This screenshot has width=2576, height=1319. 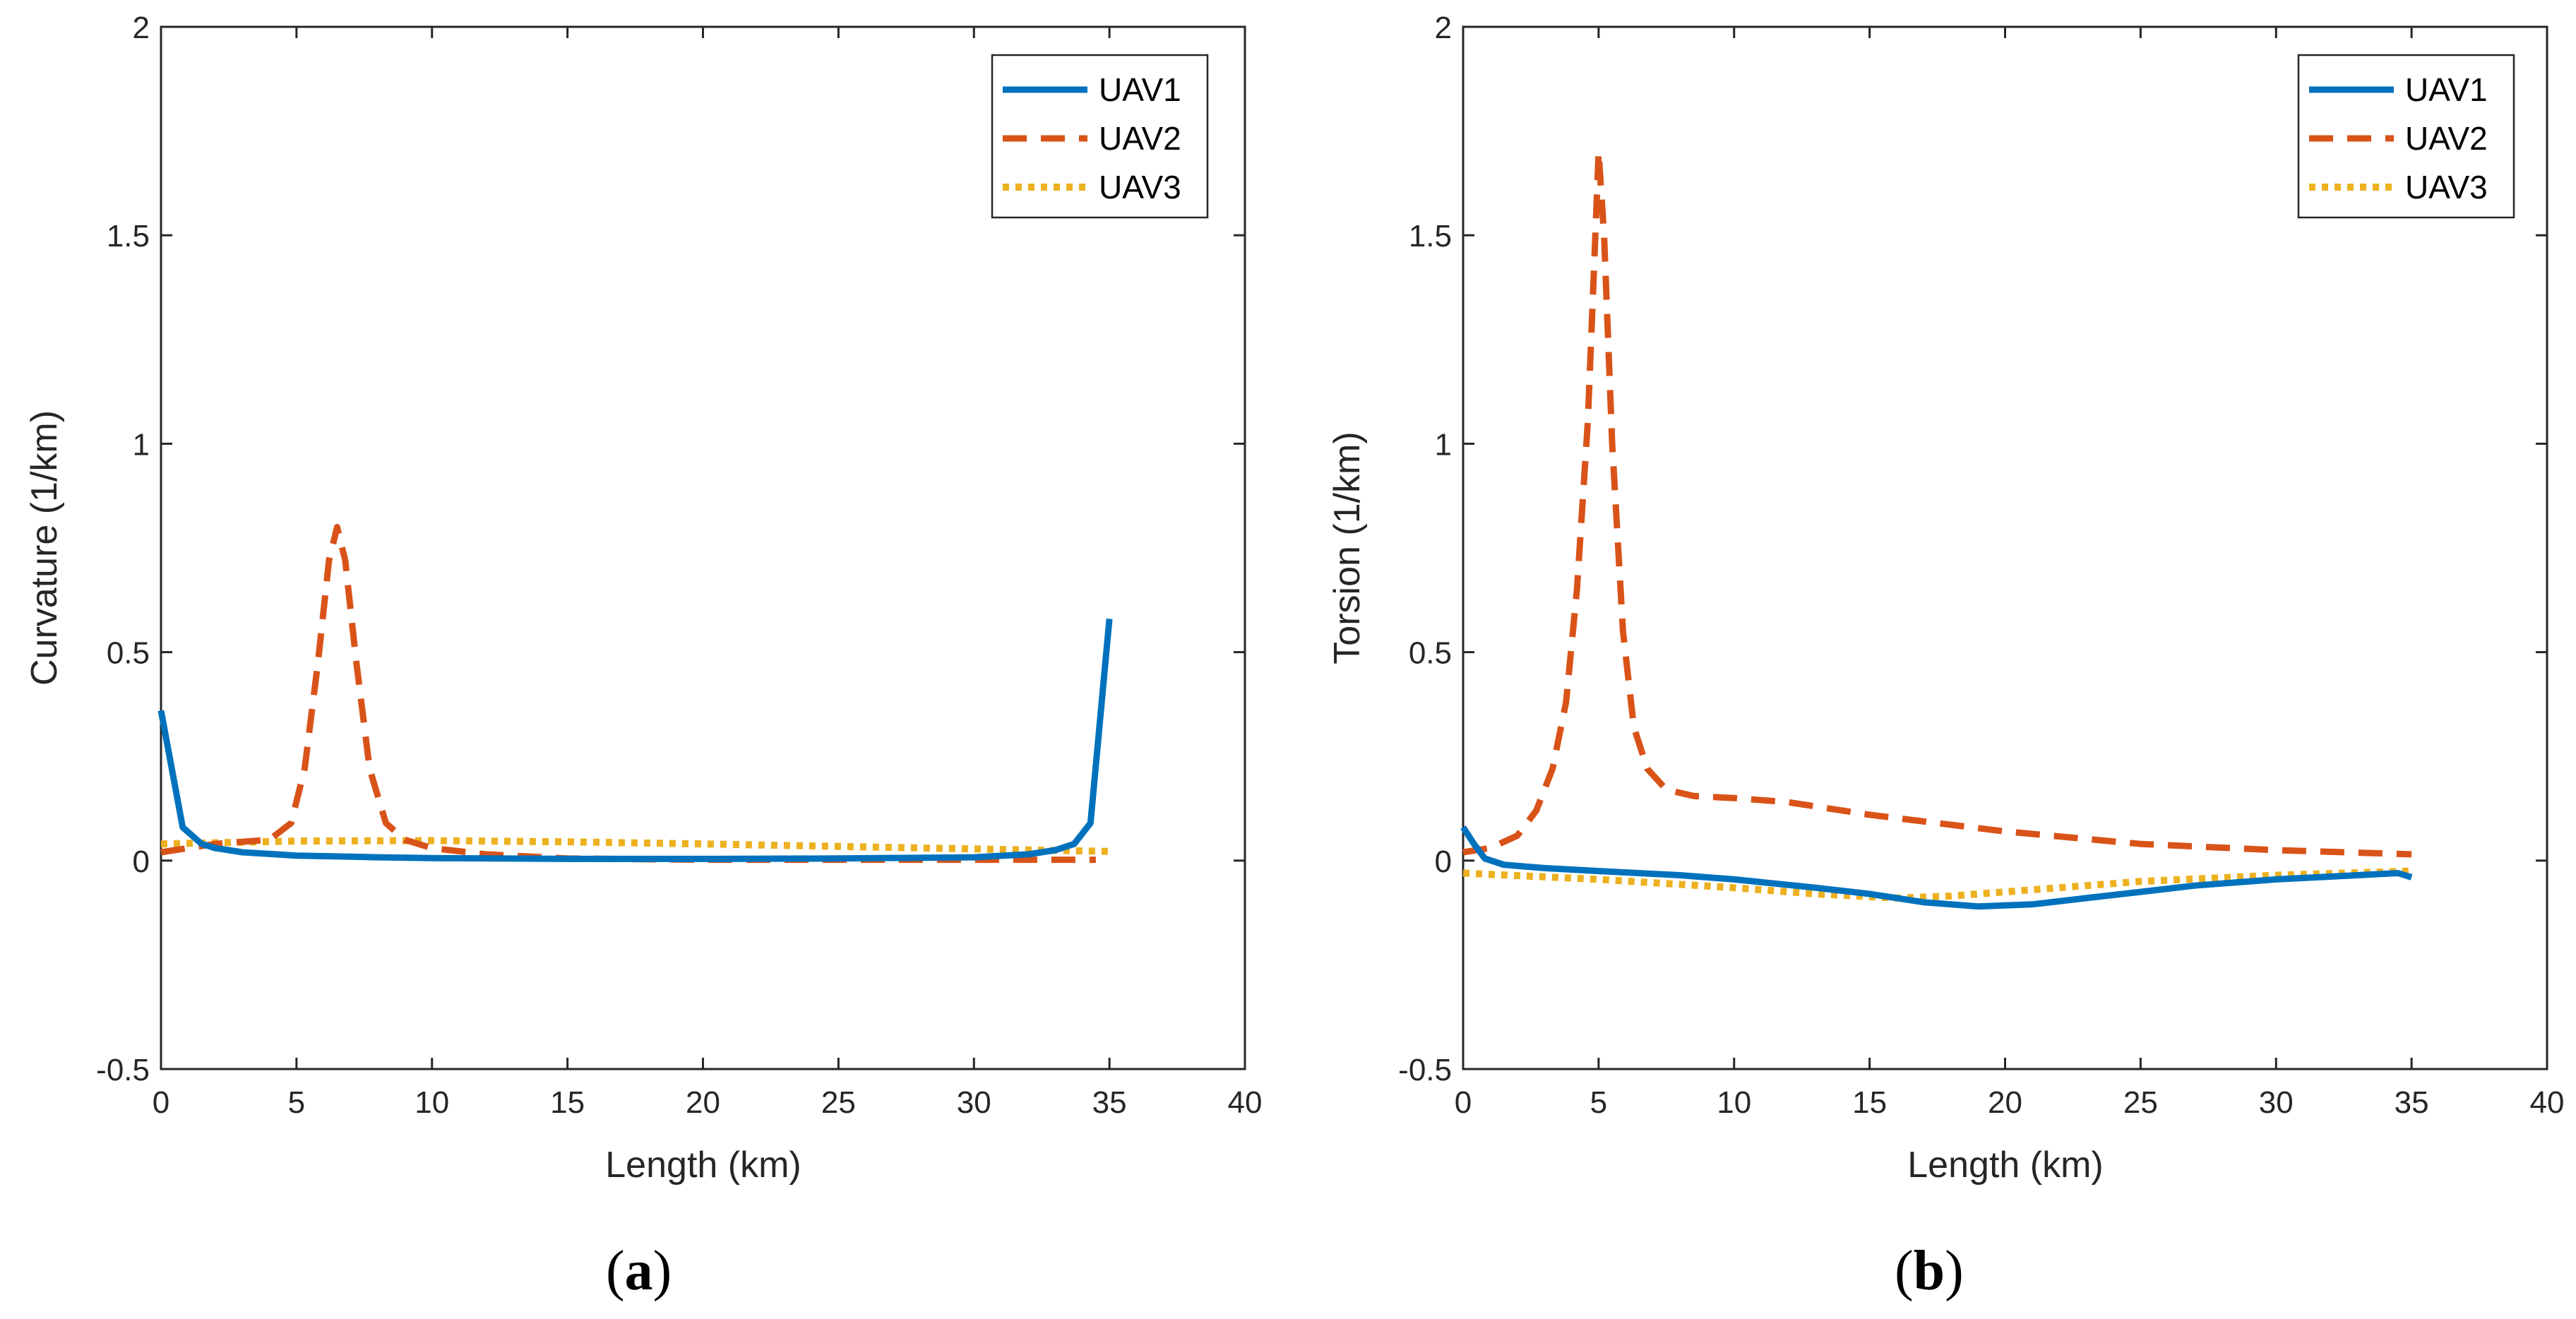 I want to click on panel-b-series-uav1, so click(x=1936, y=867).